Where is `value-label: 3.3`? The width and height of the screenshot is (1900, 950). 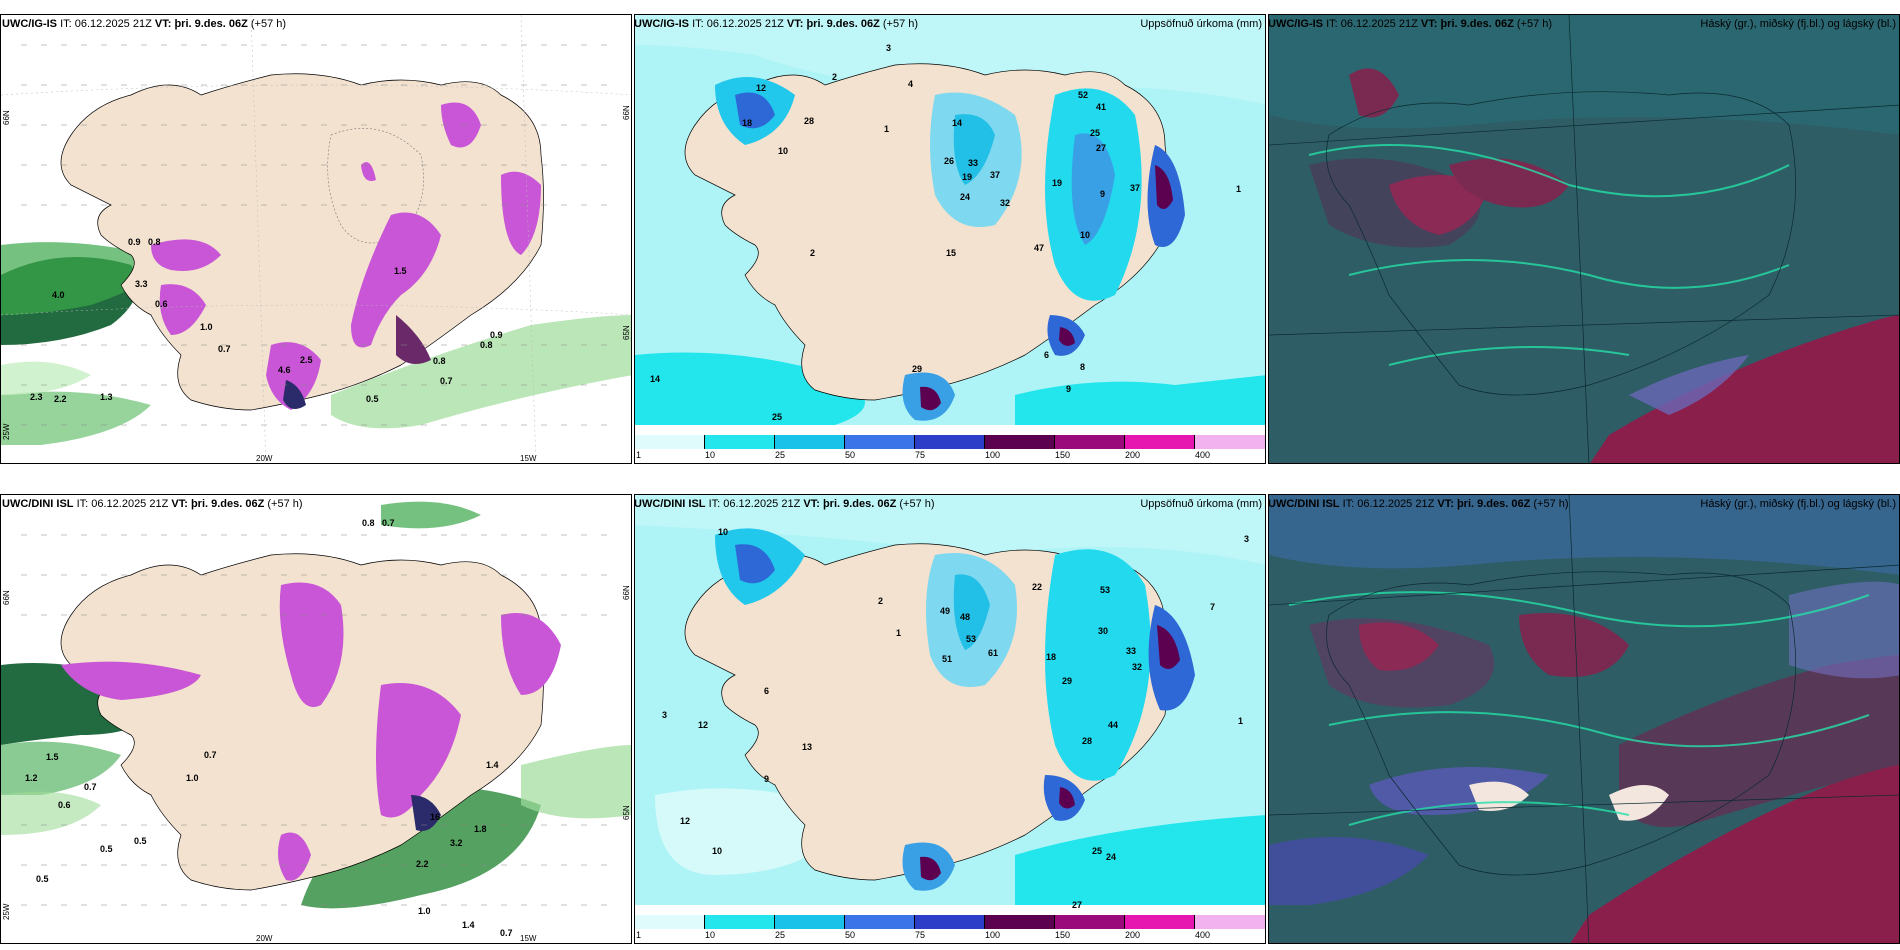 value-label: 3.3 is located at coordinates (141, 284).